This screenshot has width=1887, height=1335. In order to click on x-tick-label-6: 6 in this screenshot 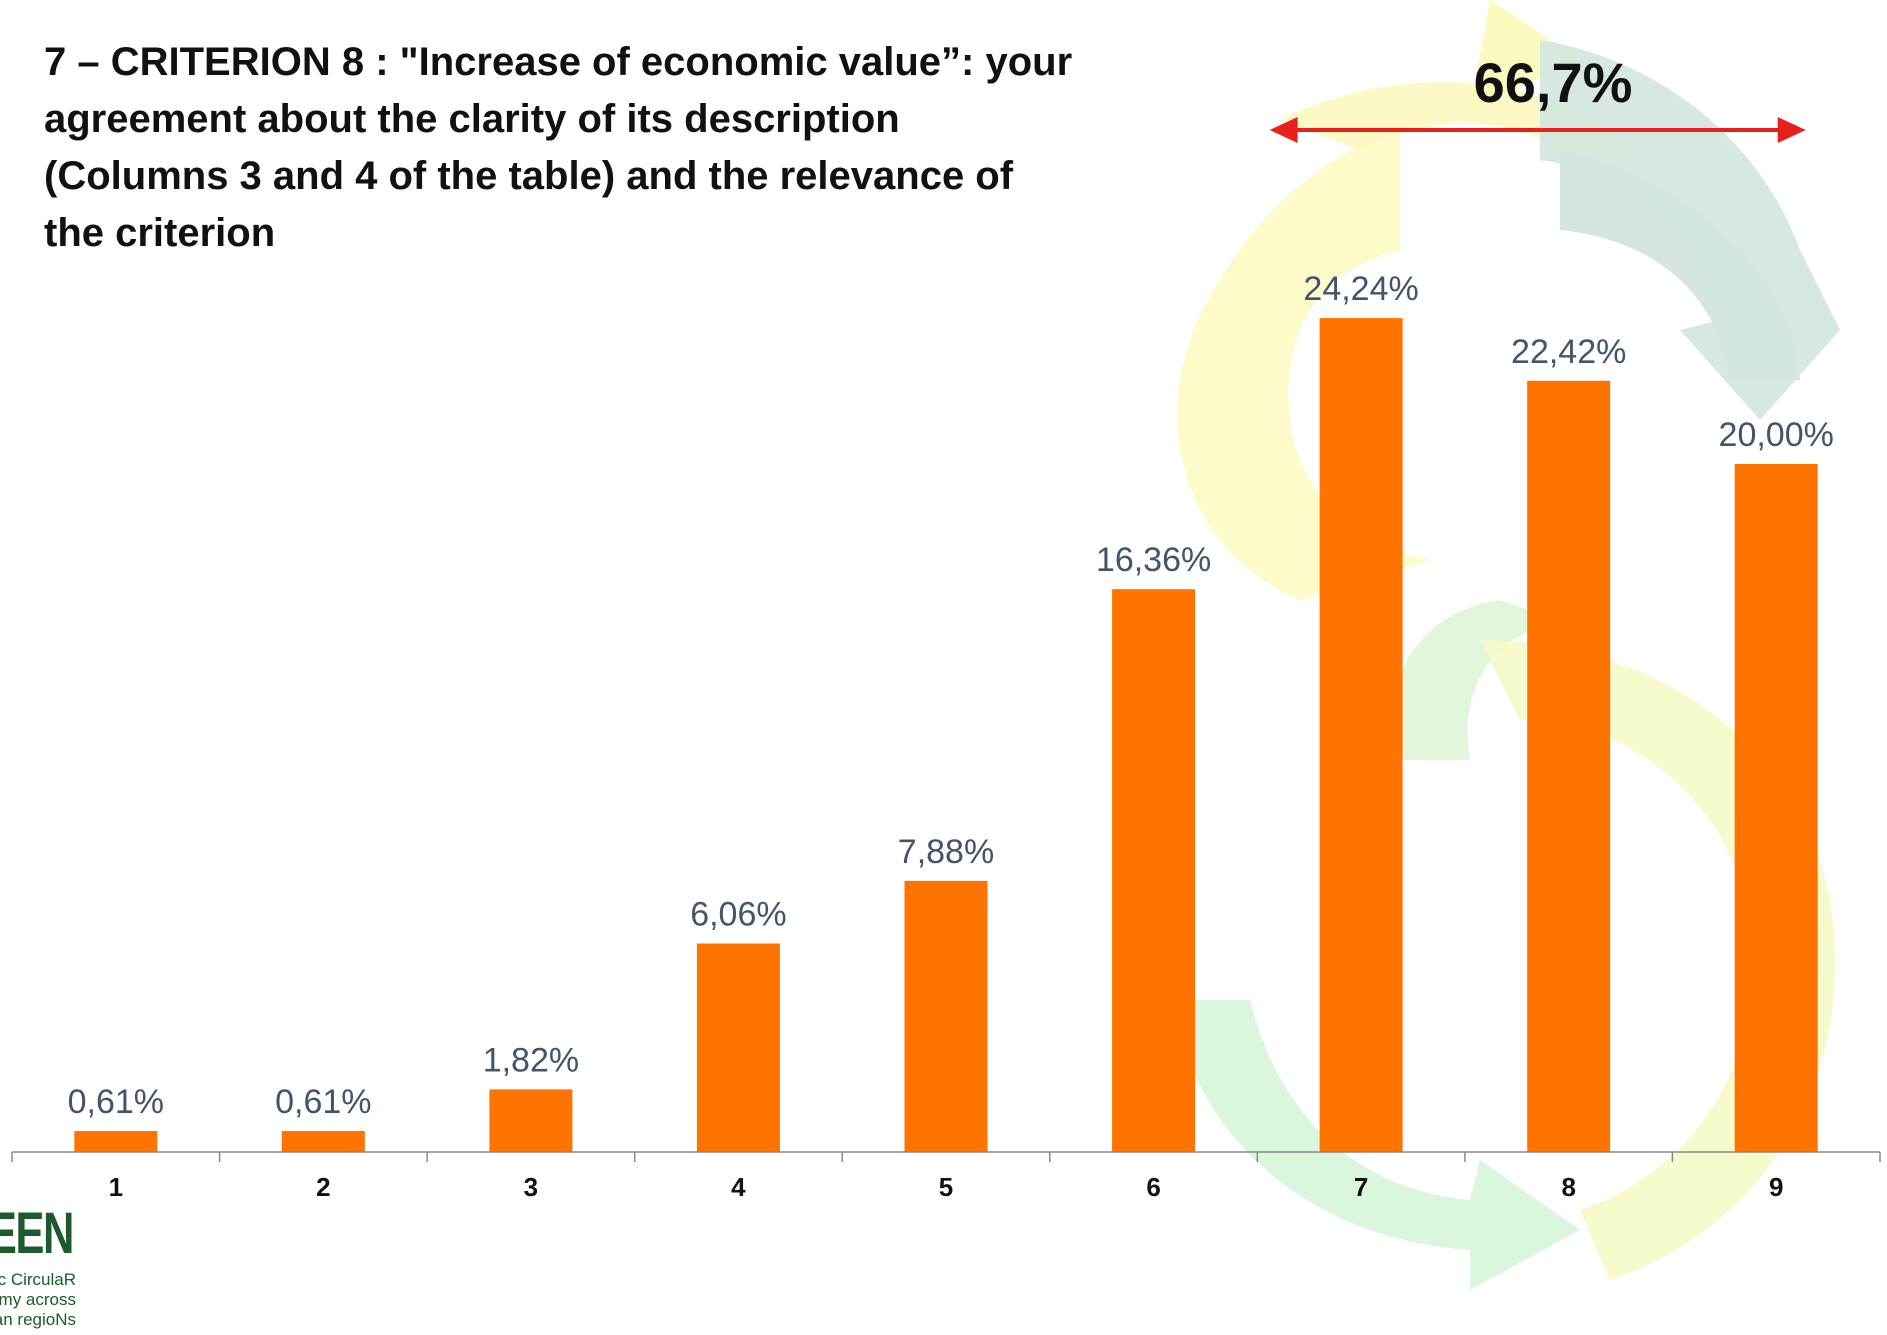, I will do `click(1153, 1187)`.